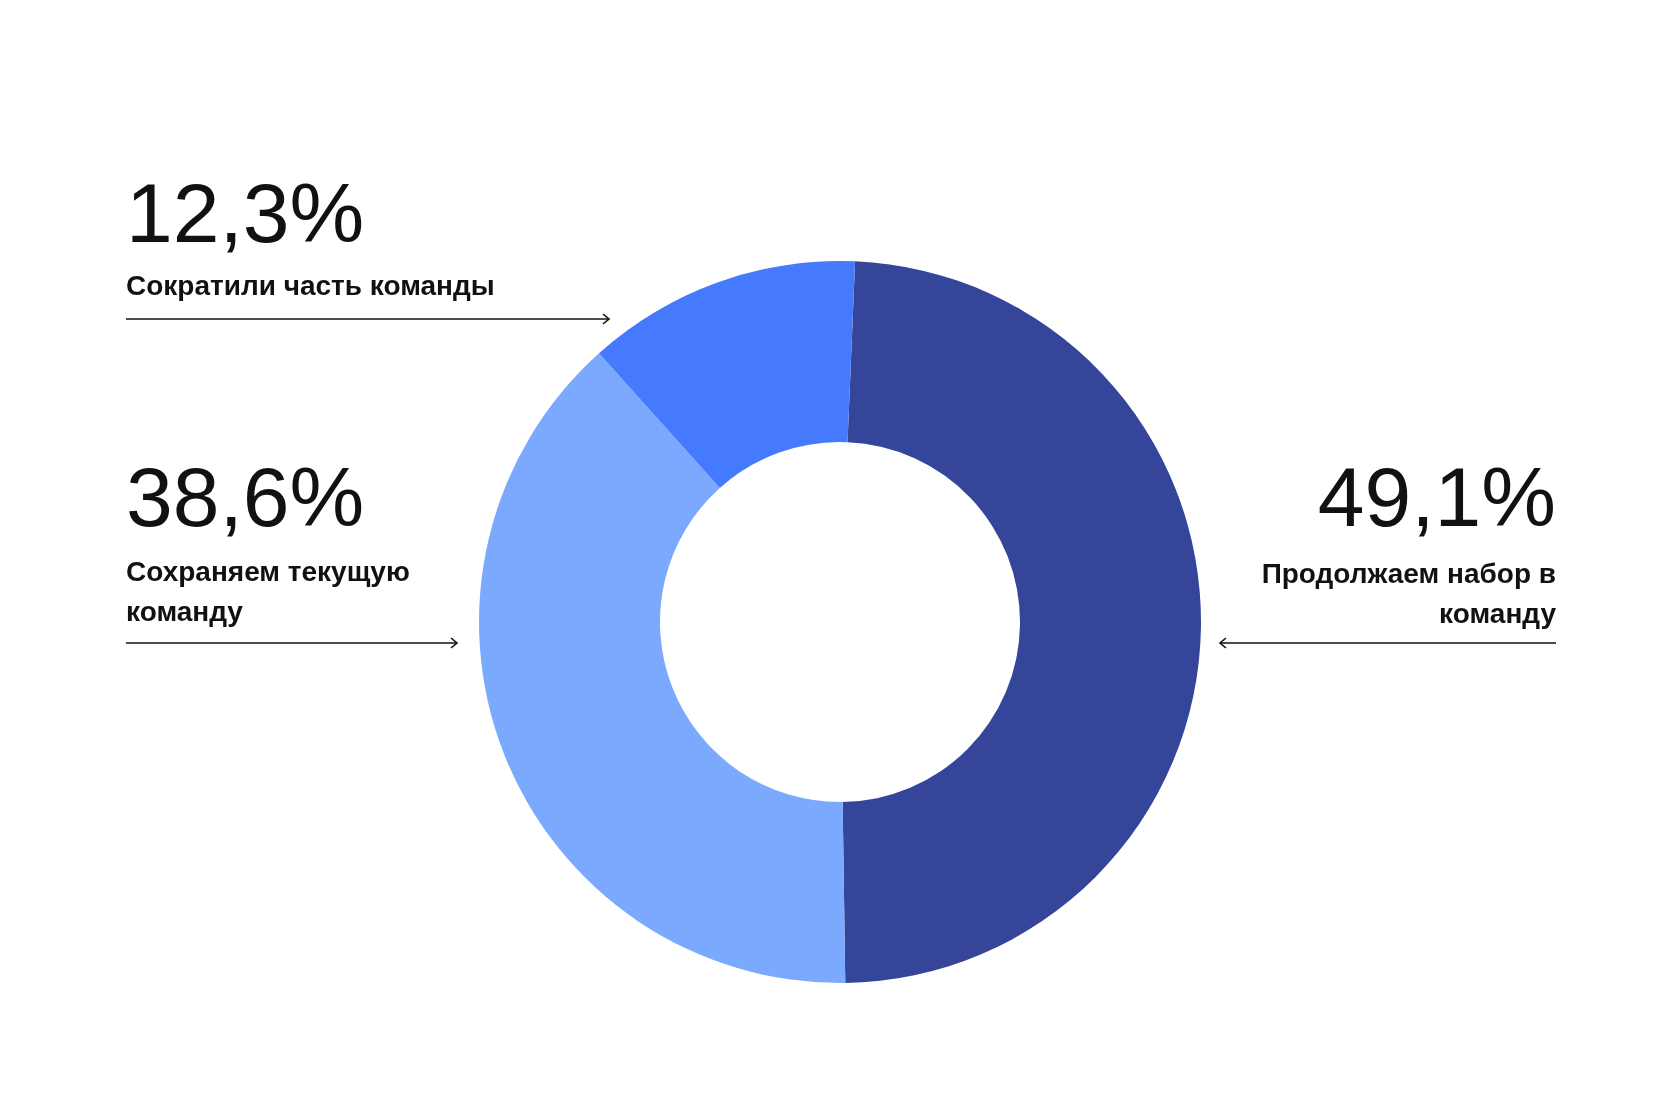 The height and width of the screenshot is (1100, 1680). Describe the element at coordinates (245, 497) in the screenshot. I see `data-label: 38,6%` at that location.